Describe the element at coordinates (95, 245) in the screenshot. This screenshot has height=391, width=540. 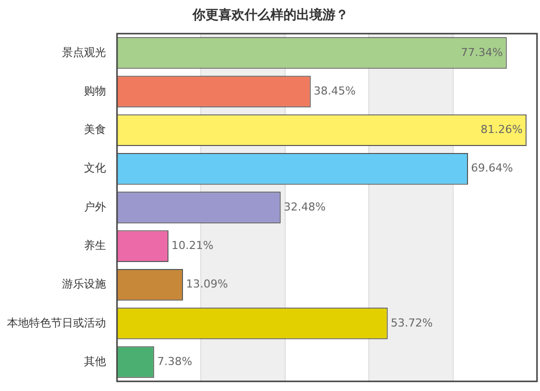
I see `y-tick-label: 养生` at that location.